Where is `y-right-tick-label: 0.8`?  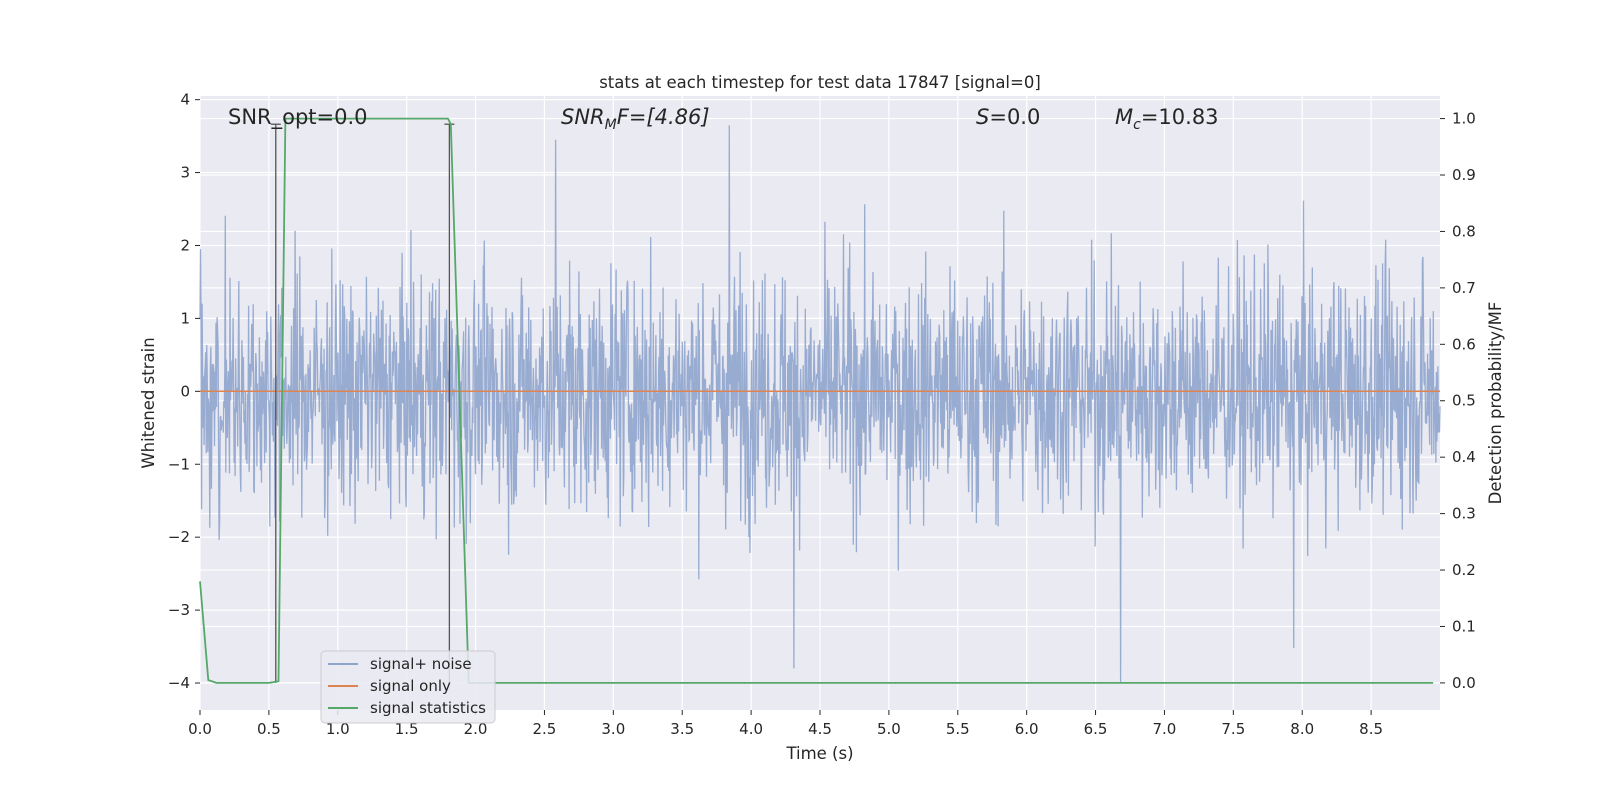
y-right-tick-label: 0.8 is located at coordinates (1464, 231).